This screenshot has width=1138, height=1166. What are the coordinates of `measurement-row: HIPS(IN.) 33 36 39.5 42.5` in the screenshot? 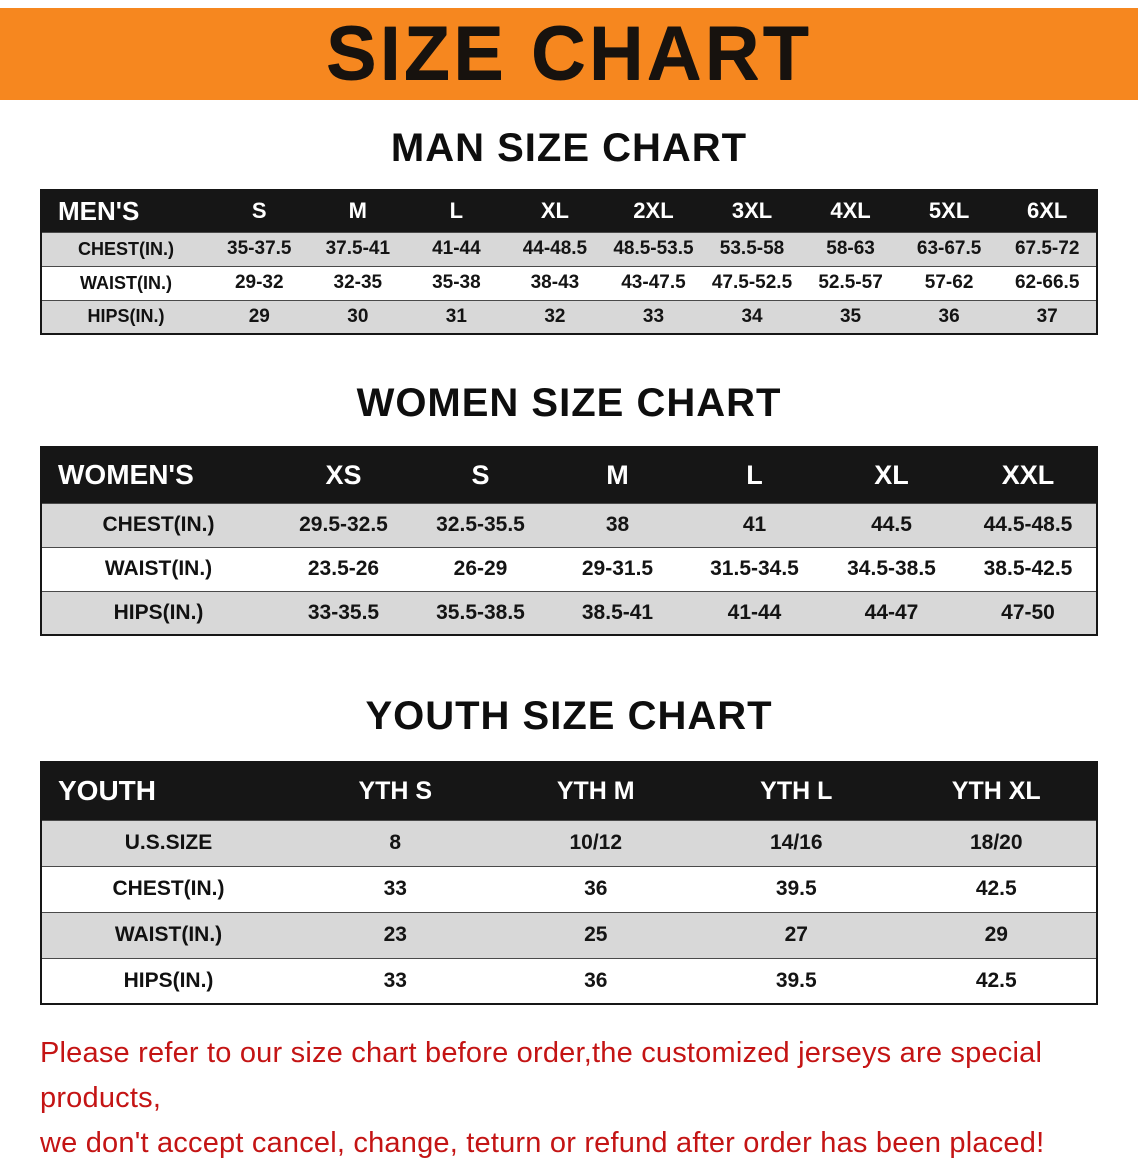 It's located at (569, 981).